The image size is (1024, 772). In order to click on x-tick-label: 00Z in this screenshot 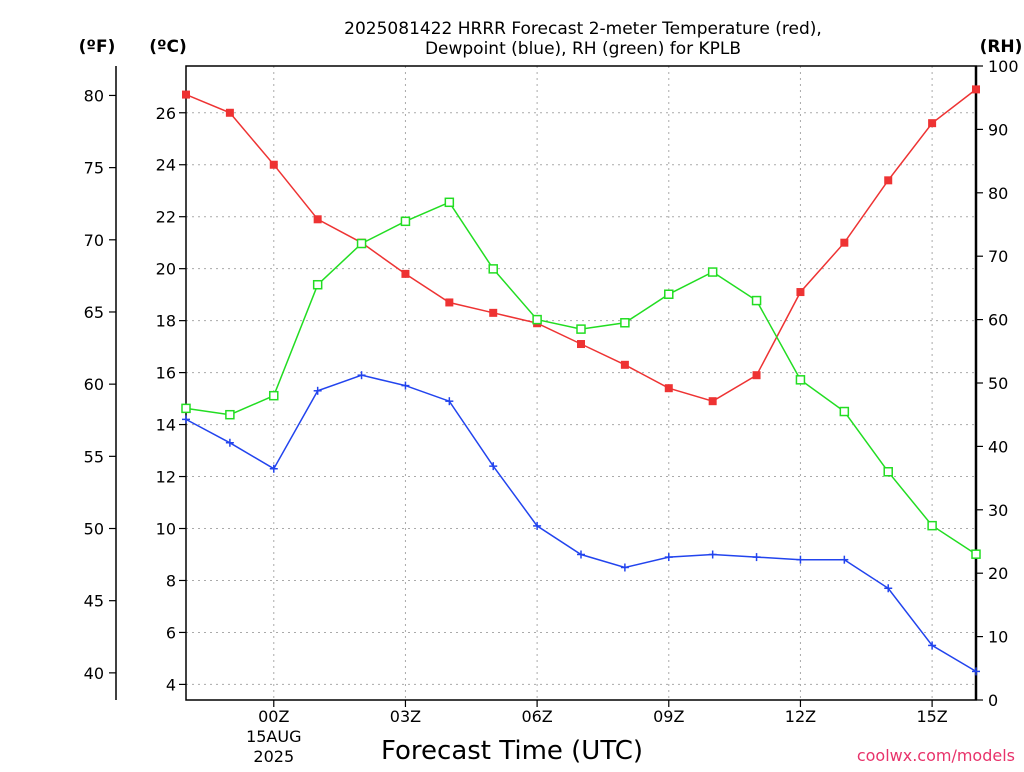, I will do `click(273, 716)`.